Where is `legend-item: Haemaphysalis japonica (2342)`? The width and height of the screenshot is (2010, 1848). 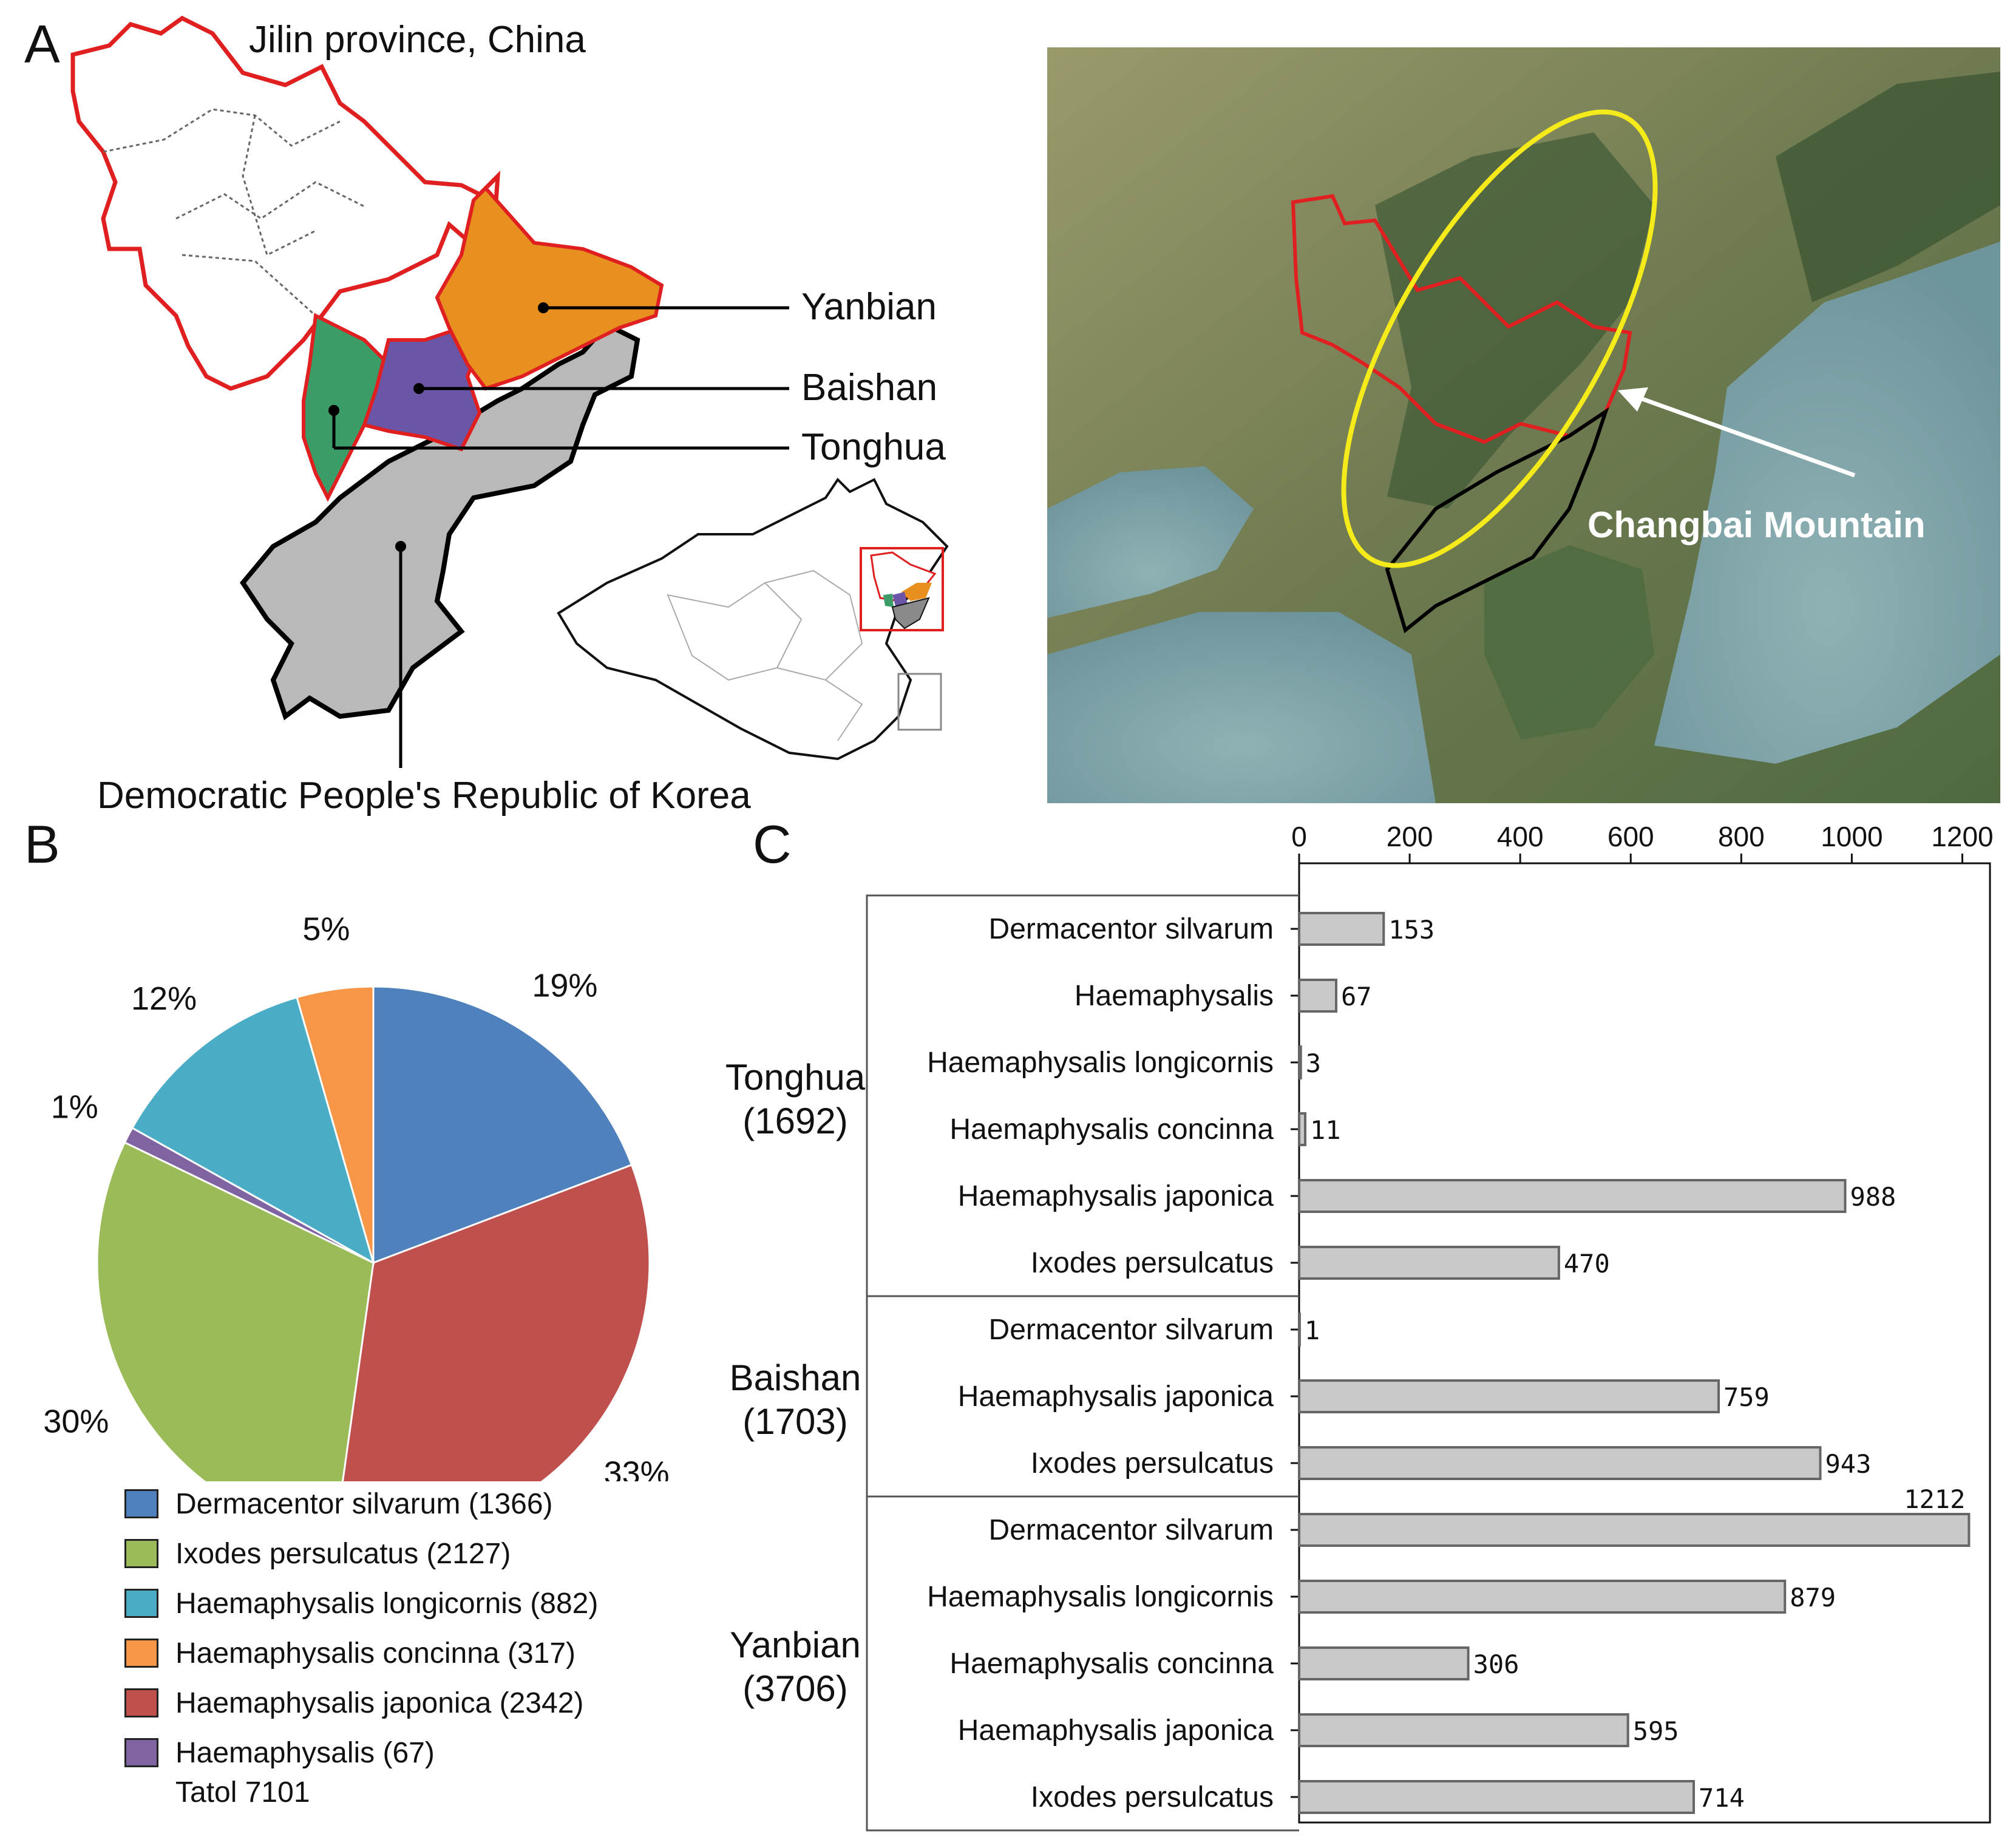
legend-item: Haemaphysalis japonica (2342) is located at coordinates (353, 1703).